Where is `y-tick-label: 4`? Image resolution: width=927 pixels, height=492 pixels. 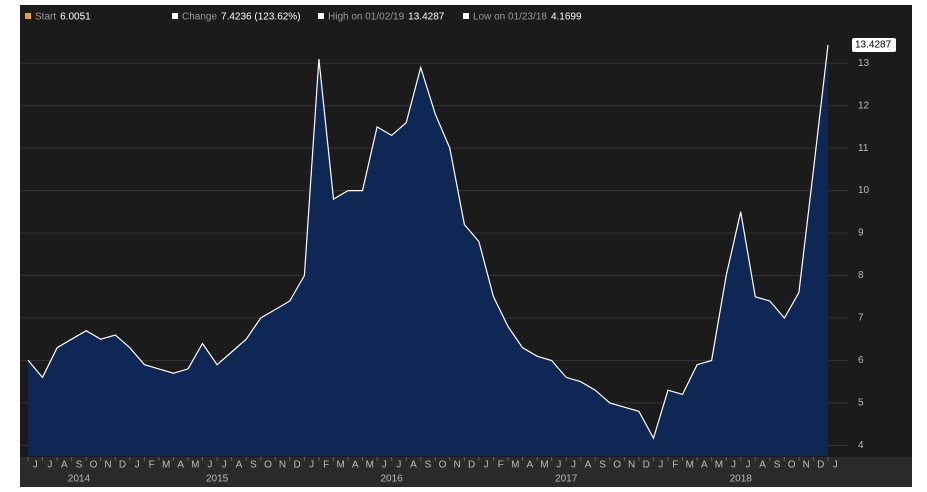 y-tick-label: 4 is located at coordinates (861, 445).